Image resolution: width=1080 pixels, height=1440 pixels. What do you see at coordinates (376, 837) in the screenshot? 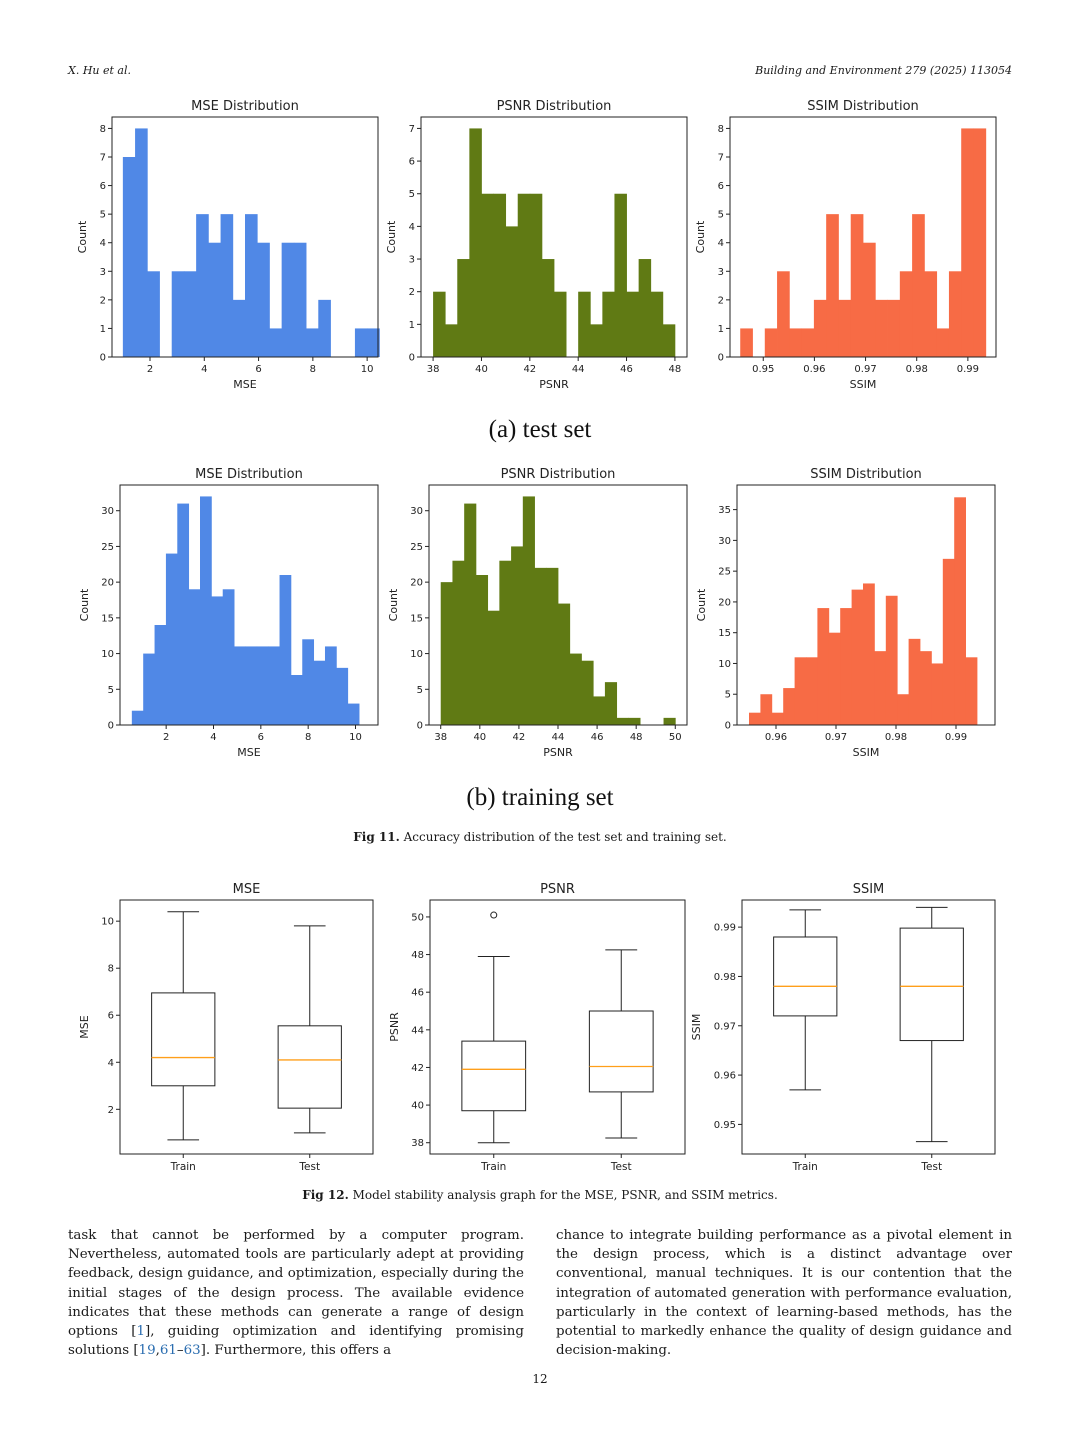
I see `figure-11-label: Fig 11.` at bounding box center [376, 837].